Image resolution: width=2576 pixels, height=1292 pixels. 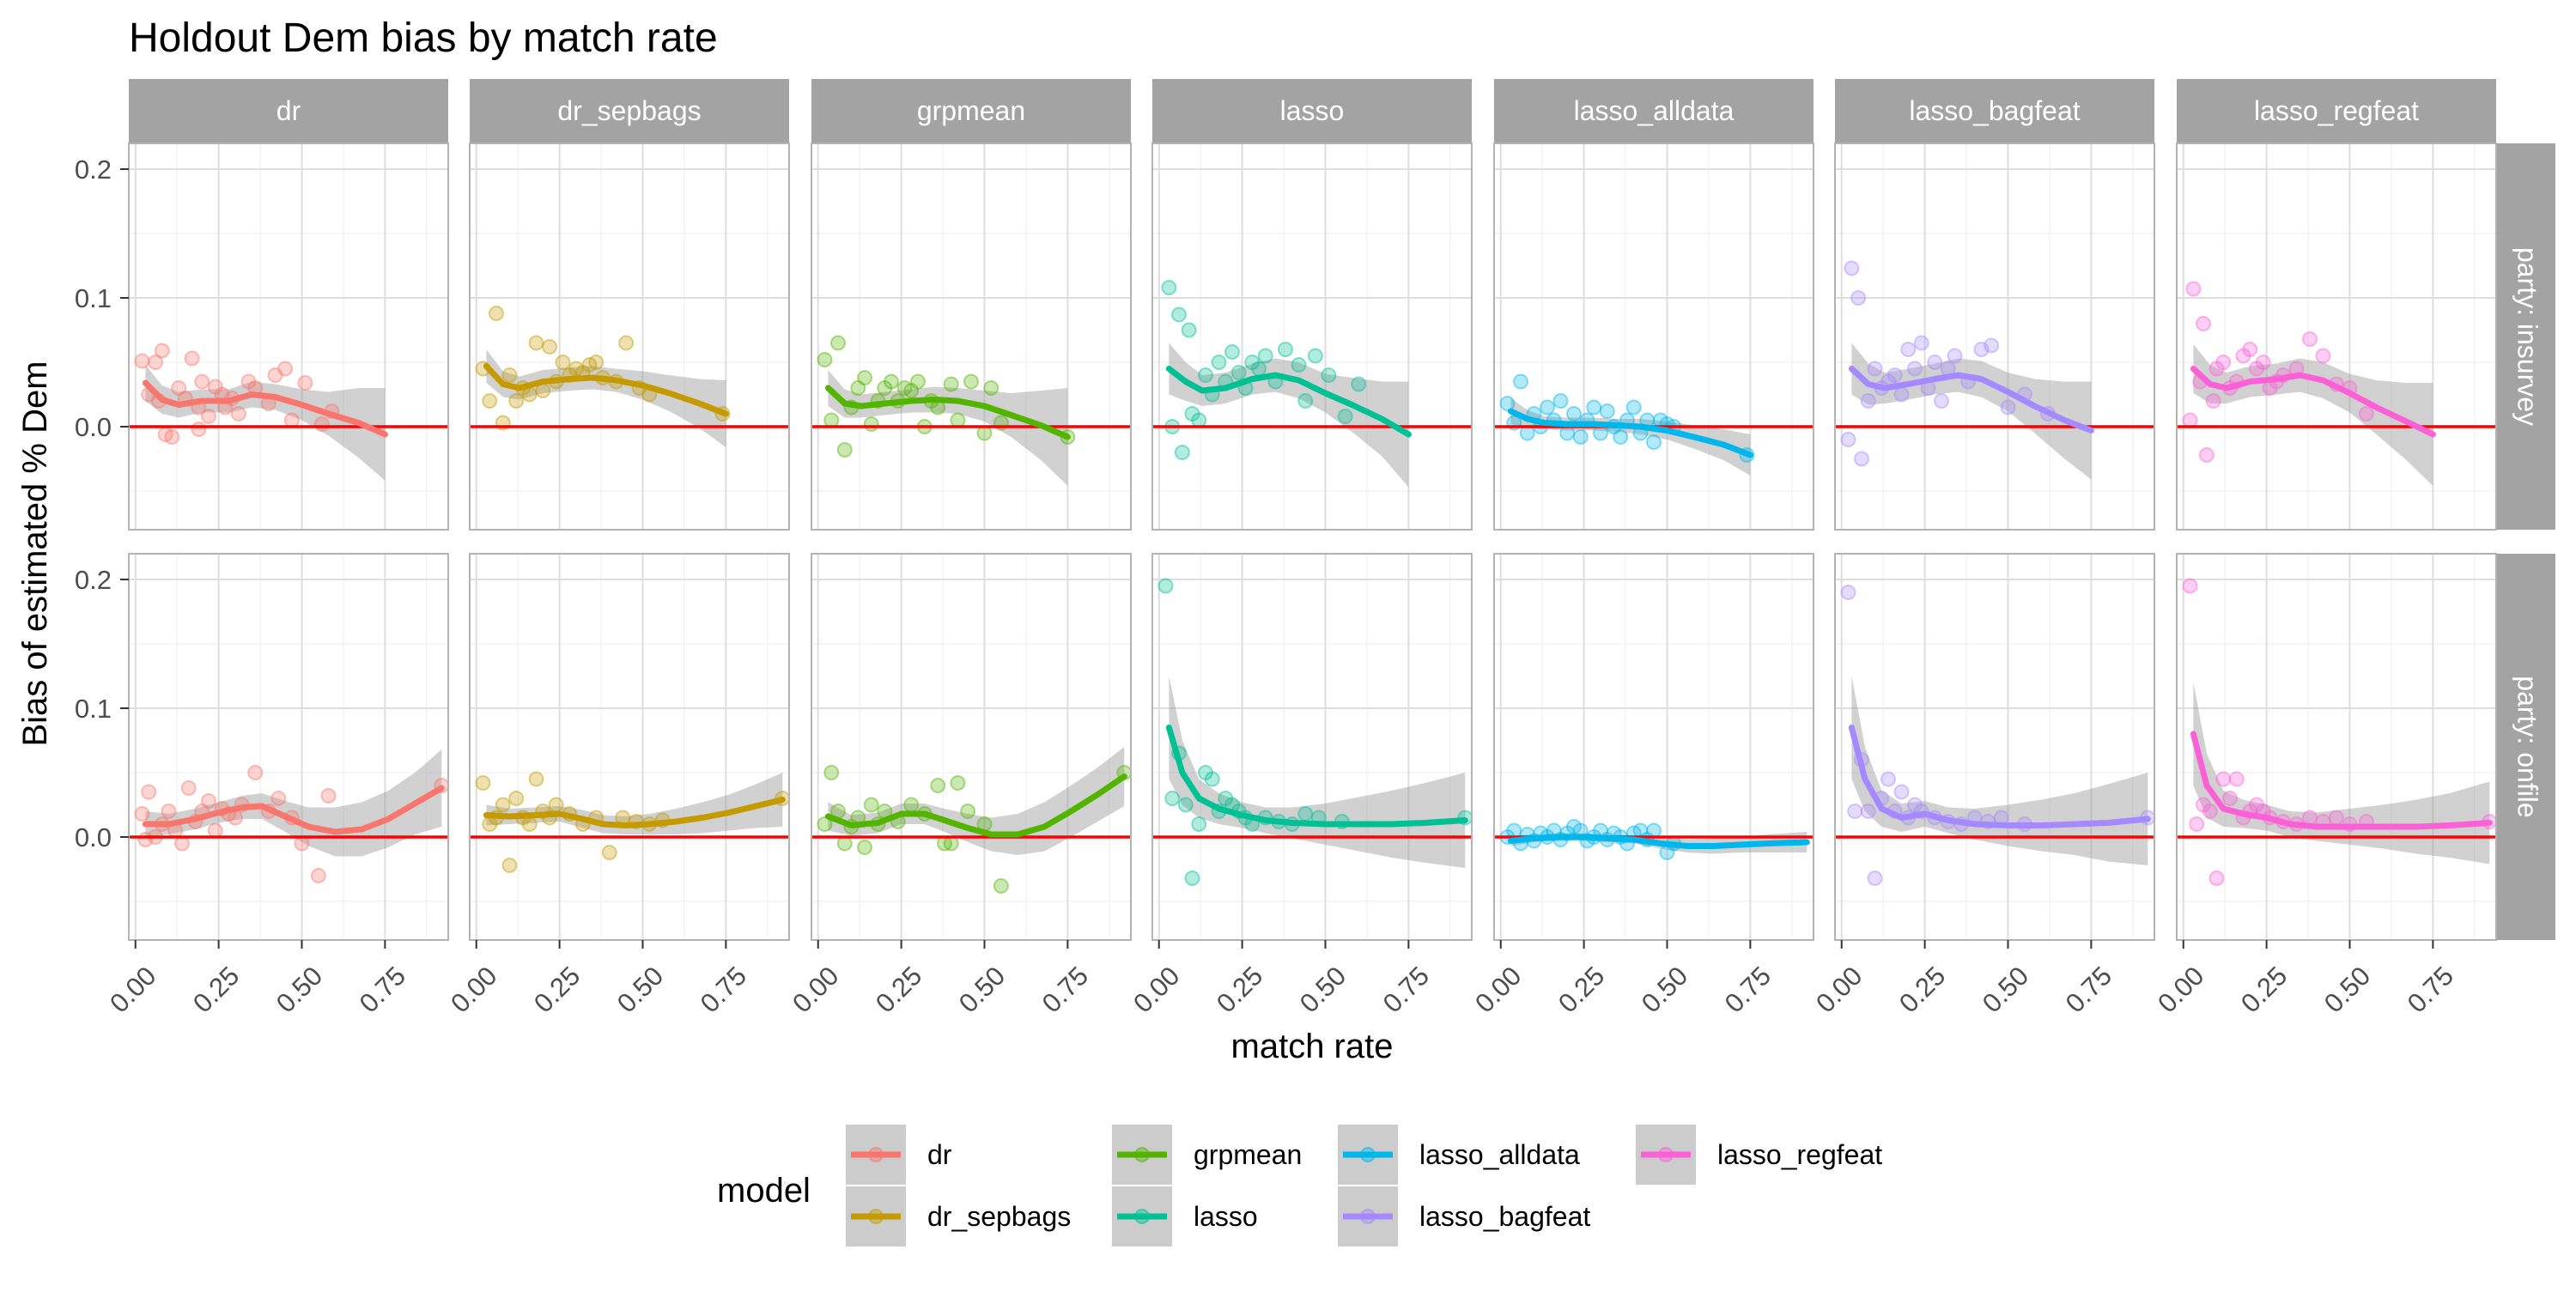 I want to click on series-lasso-row0, so click(x=1312, y=384).